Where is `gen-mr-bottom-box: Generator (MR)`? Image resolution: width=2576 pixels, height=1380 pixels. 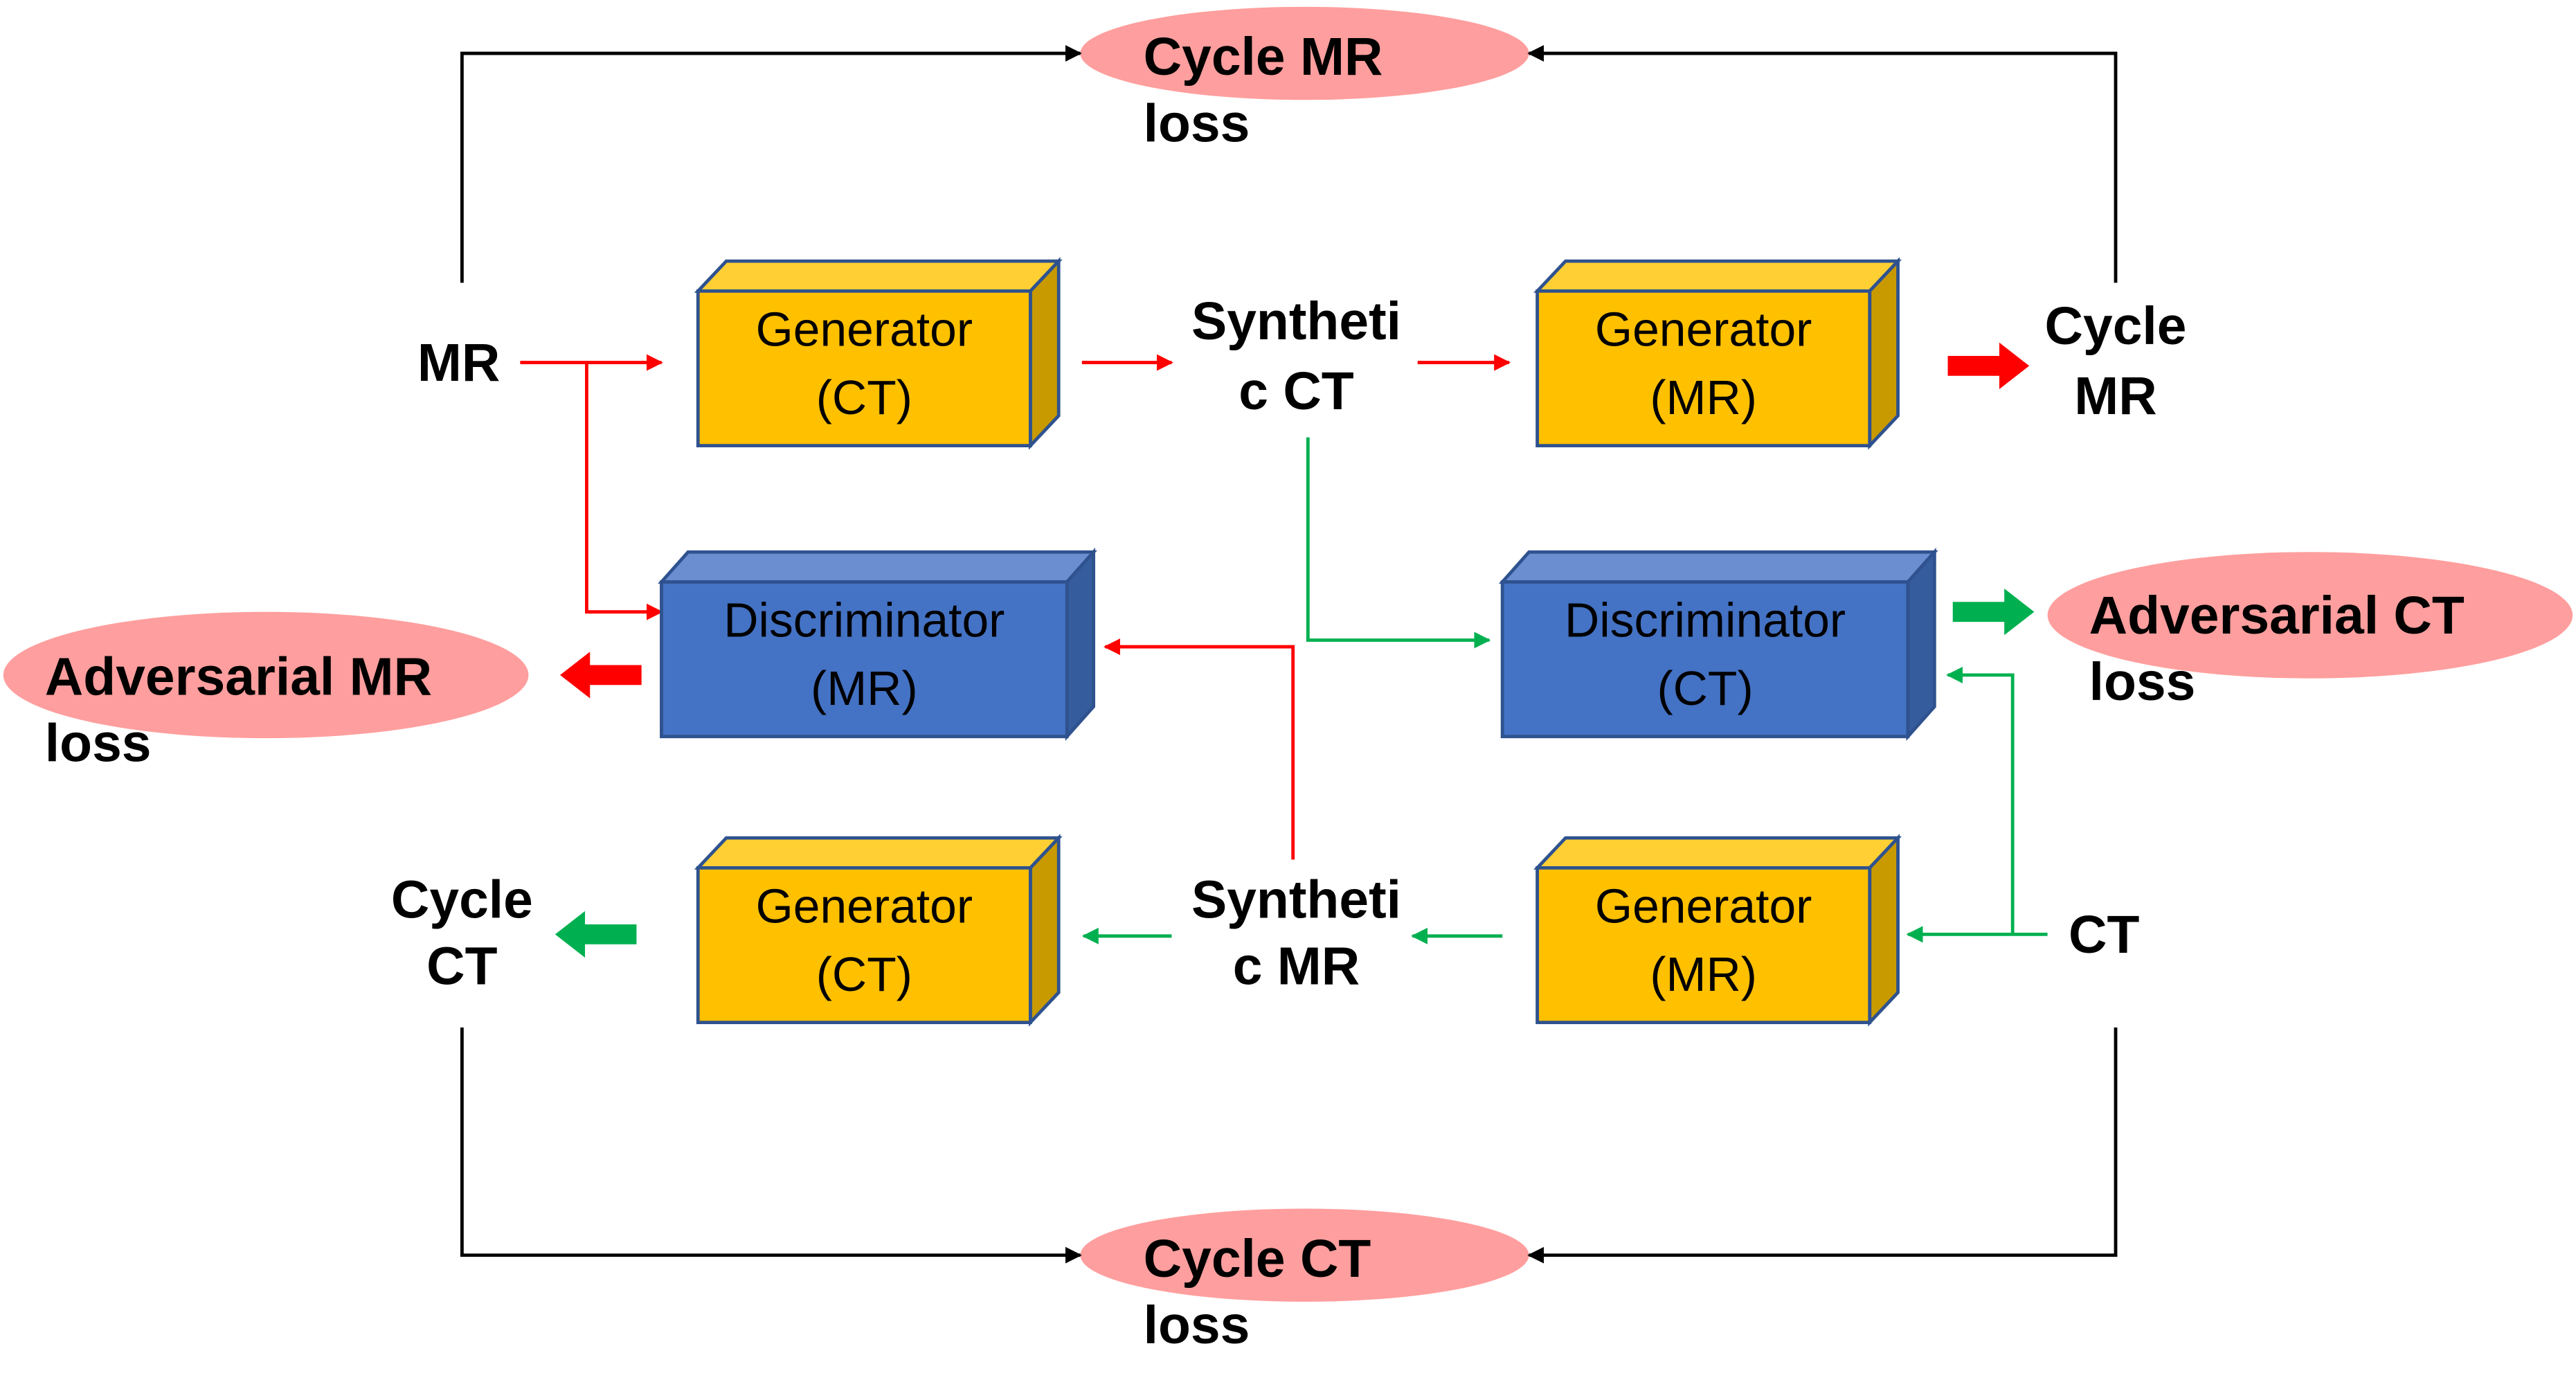
gen-mr-bottom-box: Generator (MR) is located at coordinates (1718, 931).